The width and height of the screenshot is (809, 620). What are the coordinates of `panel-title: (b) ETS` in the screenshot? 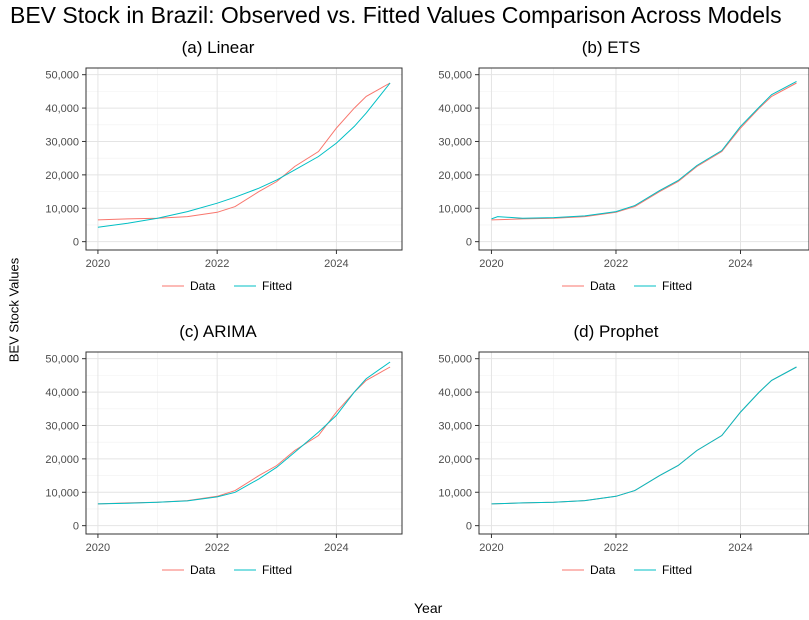 It's located at (611, 47).